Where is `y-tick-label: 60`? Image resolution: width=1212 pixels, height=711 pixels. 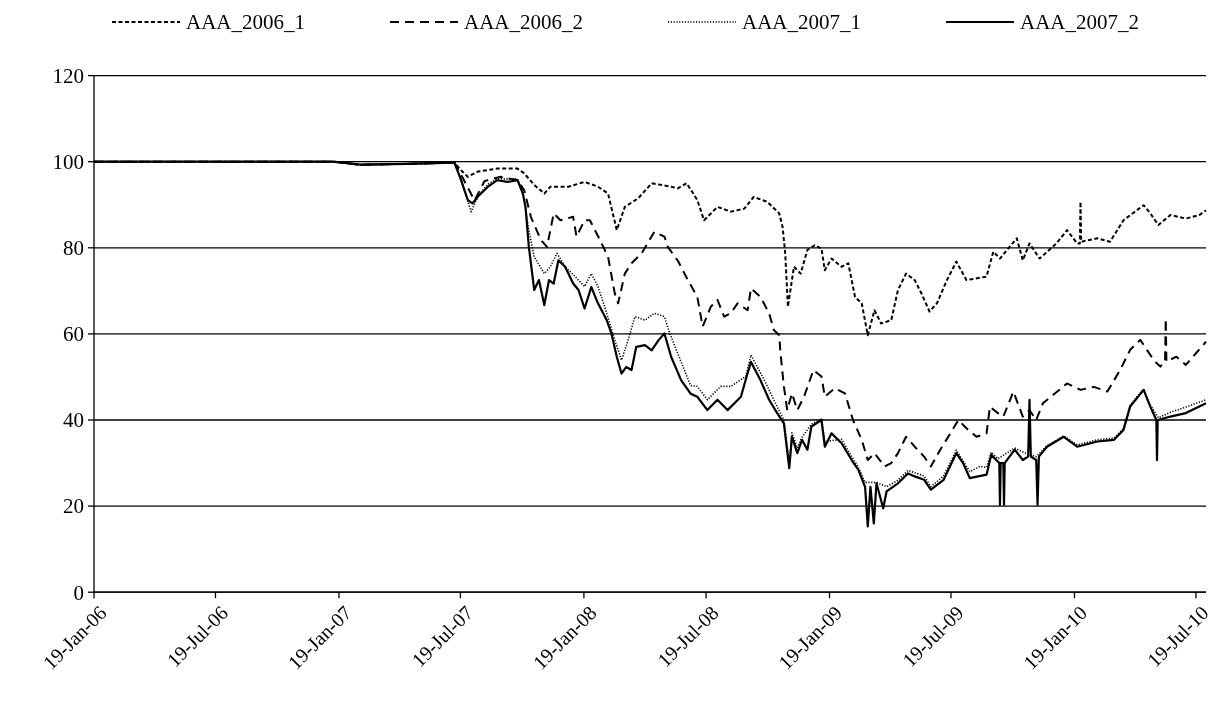
y-tick-label: 60 is located at coordinates (73, 334).